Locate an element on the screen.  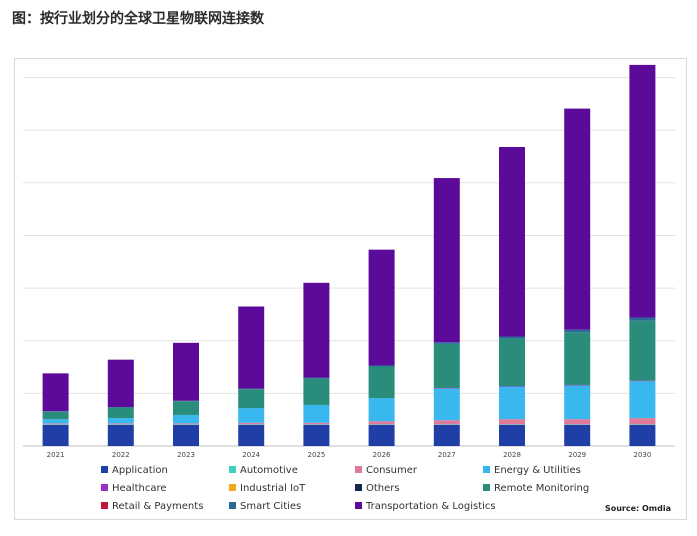
legend-item: Consumer is located at coordinates (386, 470).